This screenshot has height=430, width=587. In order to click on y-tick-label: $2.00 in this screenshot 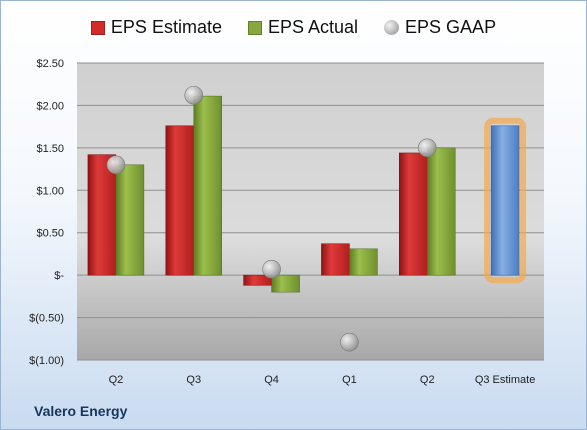, I will do `click(50, 106)`.